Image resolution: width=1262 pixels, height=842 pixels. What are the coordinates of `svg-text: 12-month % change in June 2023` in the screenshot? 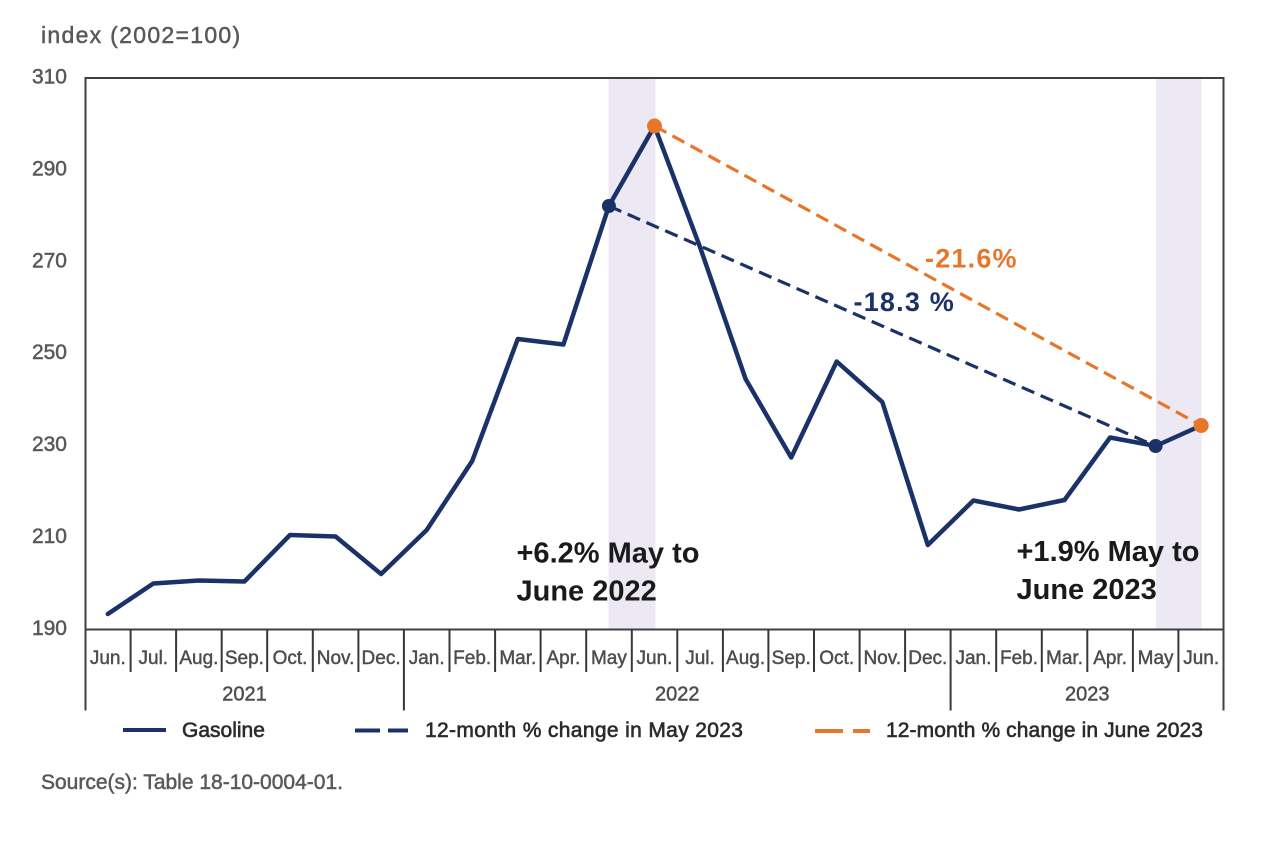 It's located at (1044, 730).